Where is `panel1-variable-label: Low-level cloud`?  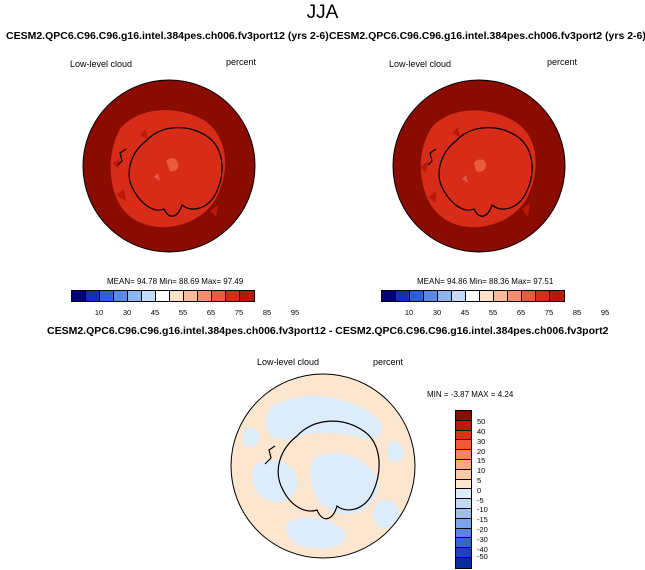
panel1-variable-label: Low-level cloud is located at coordinates (101, 64).